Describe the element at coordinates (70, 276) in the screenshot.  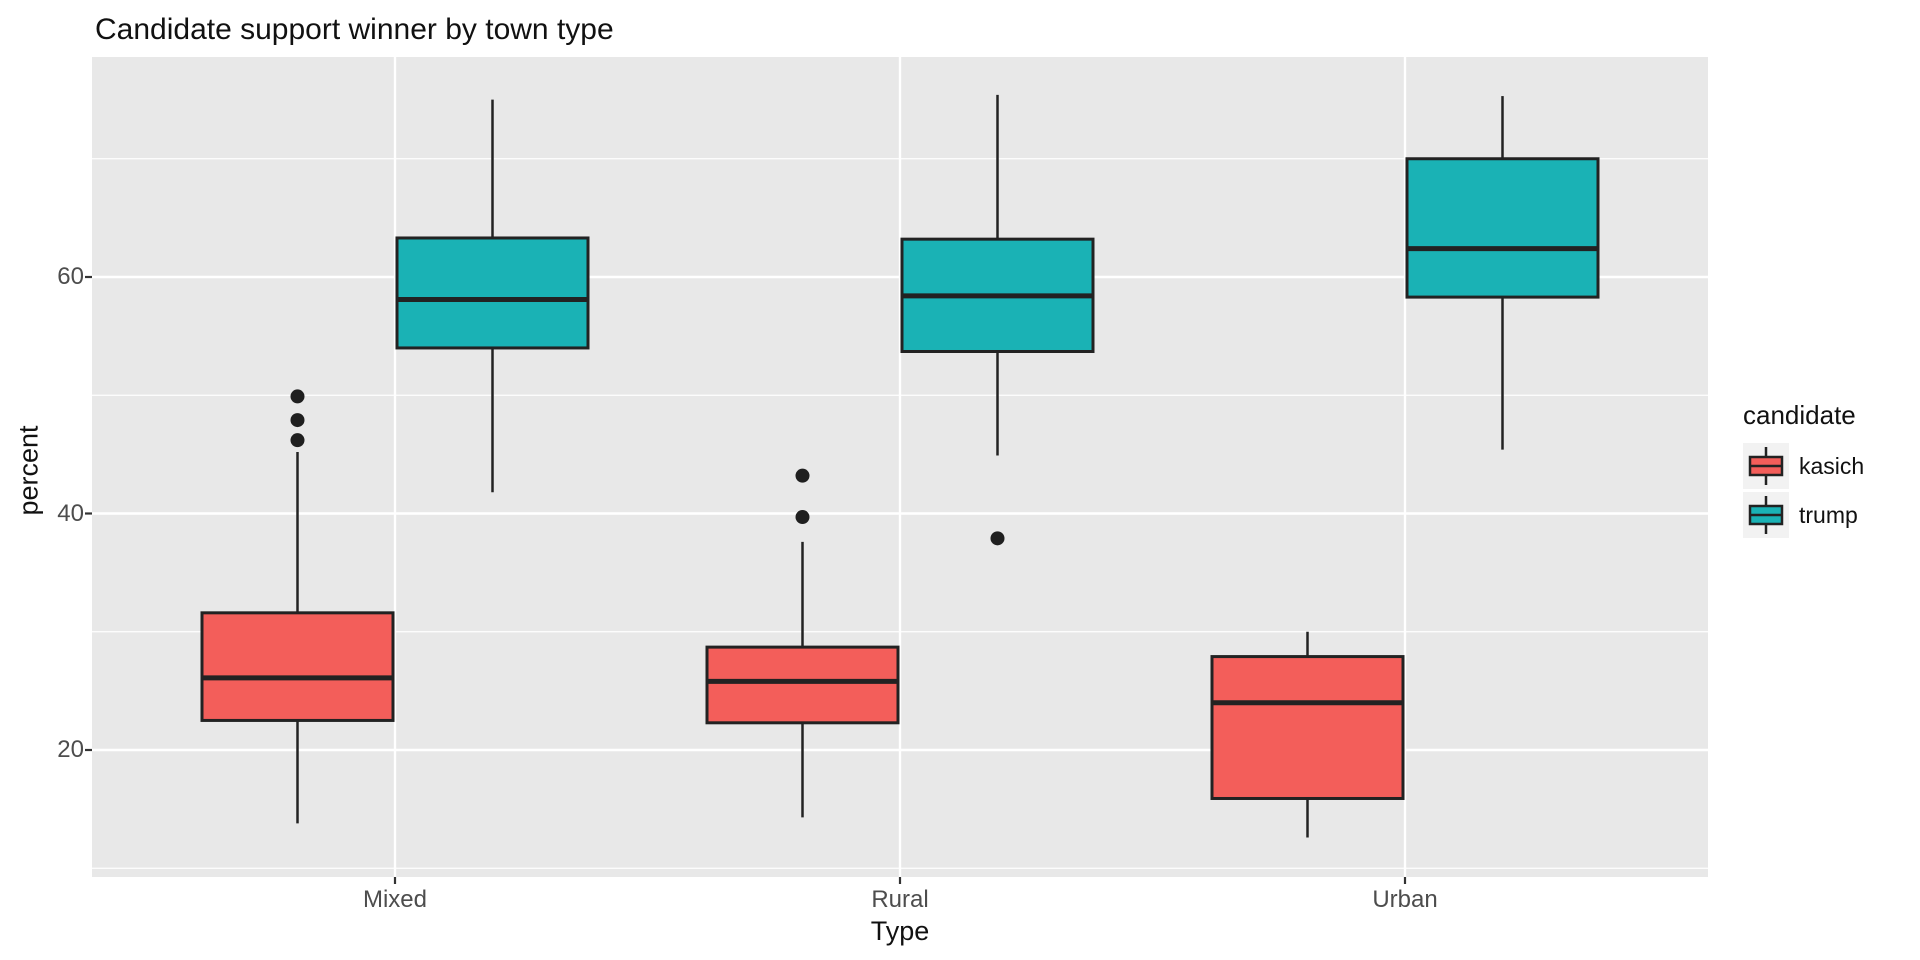
I see `y-tick-label: 60` at that location.